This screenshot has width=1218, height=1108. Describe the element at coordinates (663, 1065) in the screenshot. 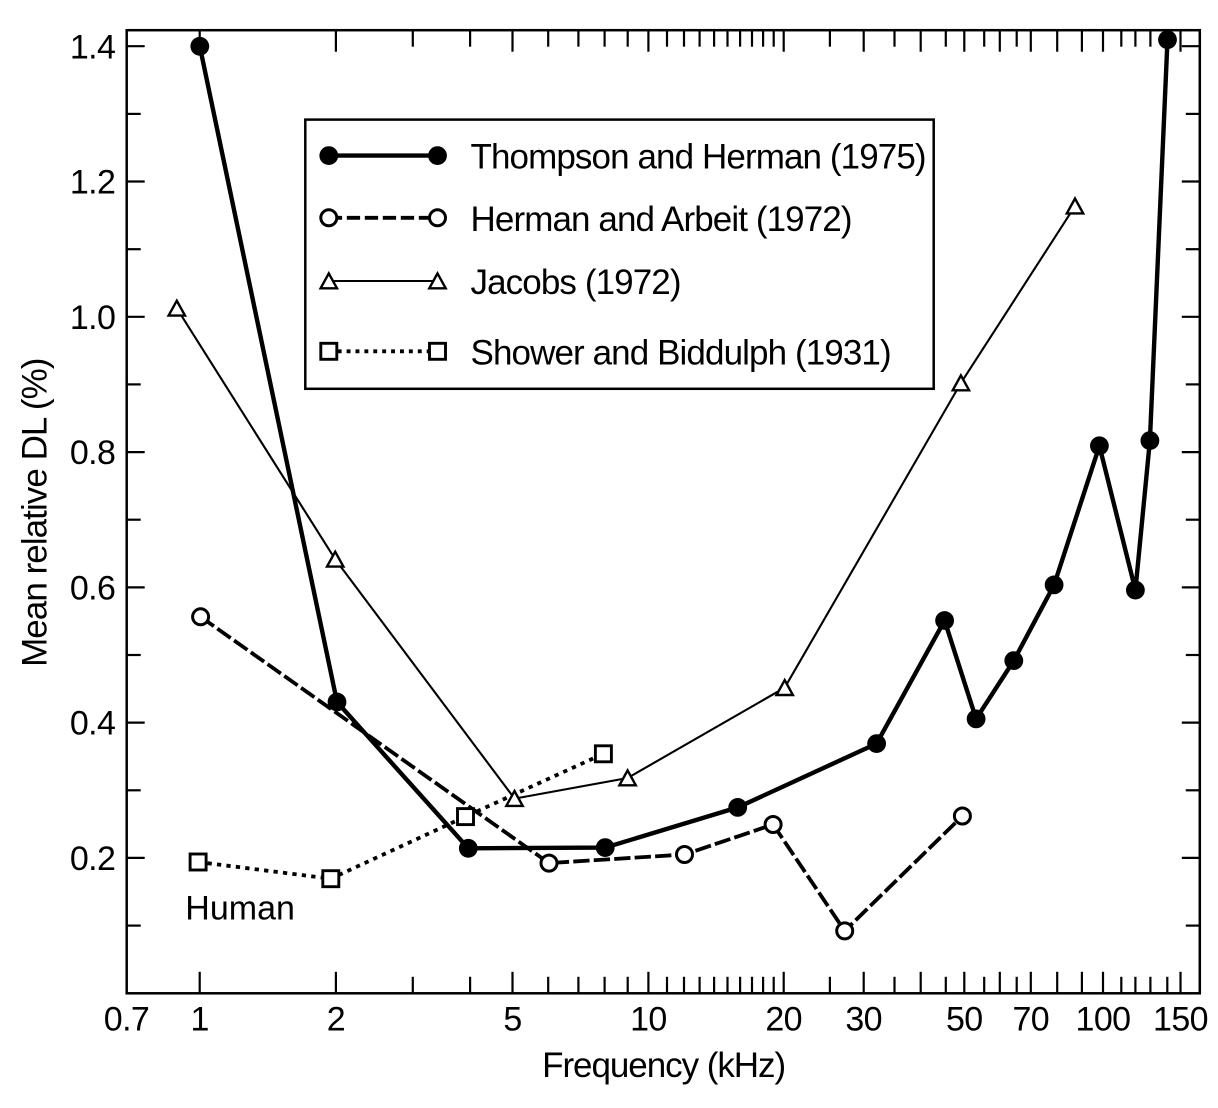

I see `svg-text: Frequency (kHz)` at that location.